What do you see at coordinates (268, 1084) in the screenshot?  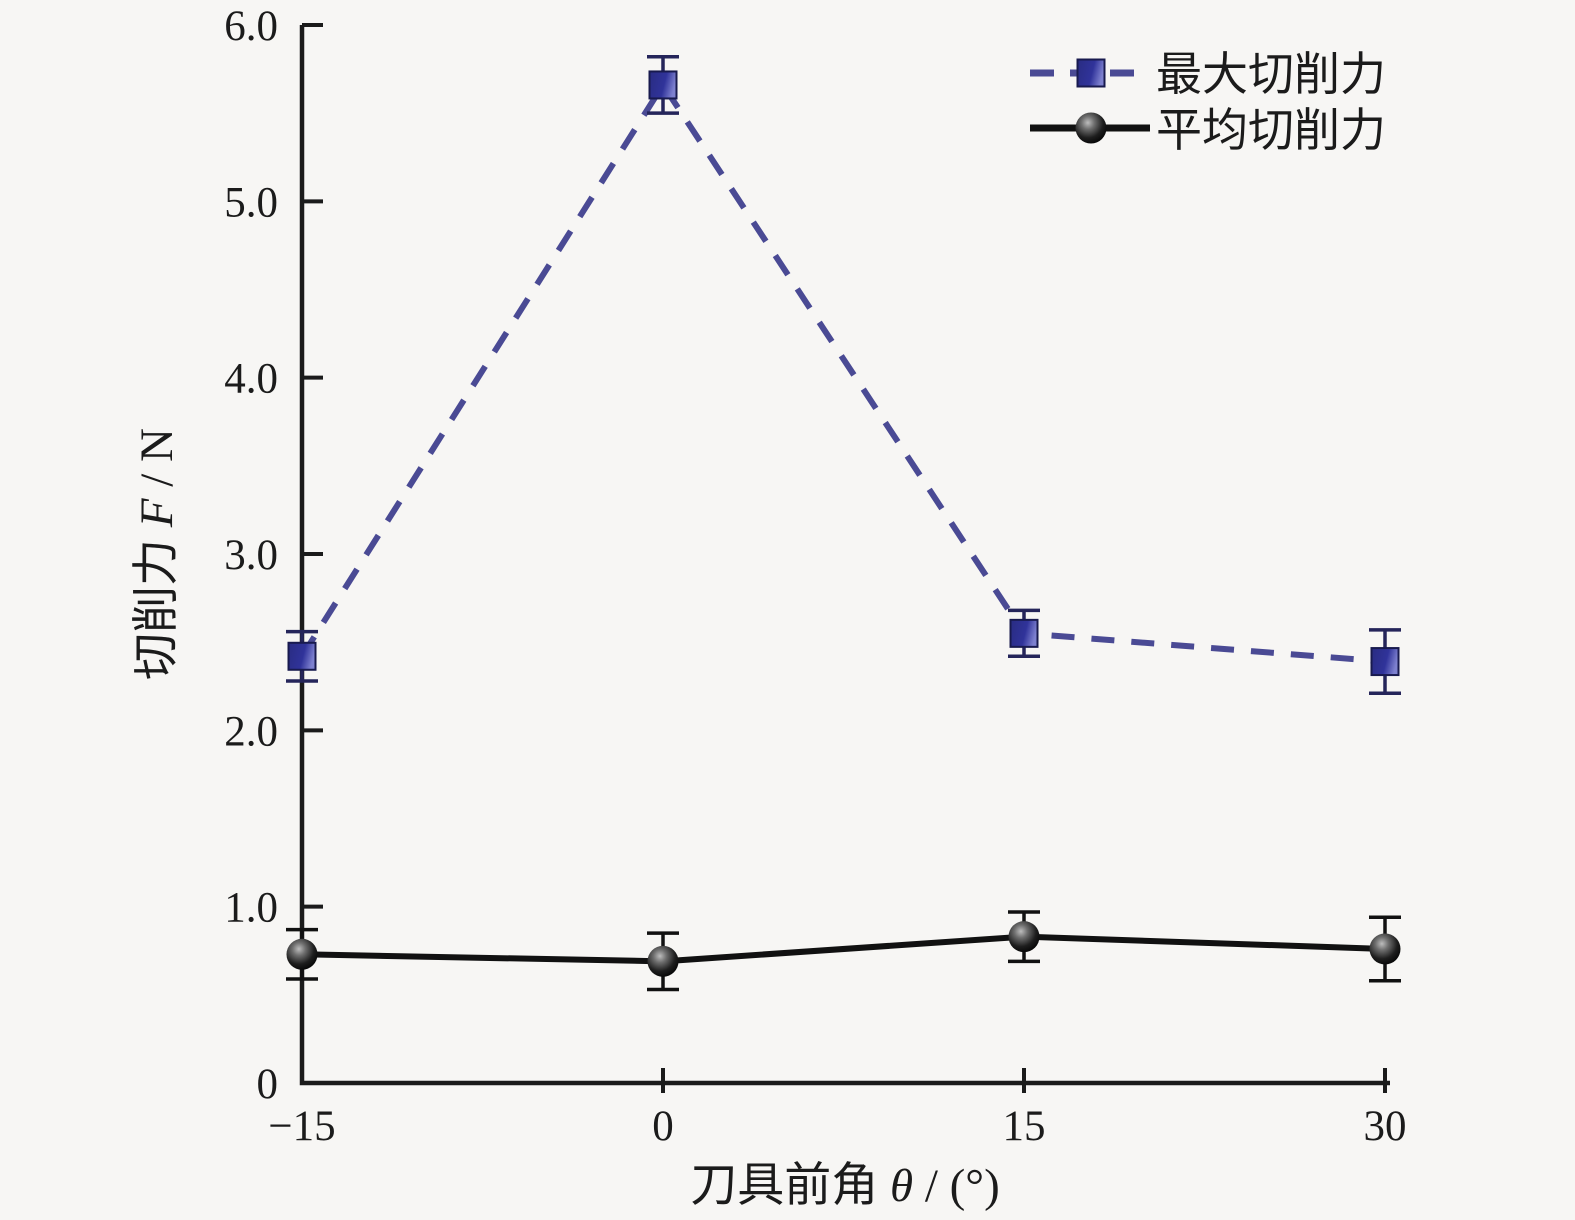 I see `y-axis-tick-label: 0` at bounding box center [268, 1084].